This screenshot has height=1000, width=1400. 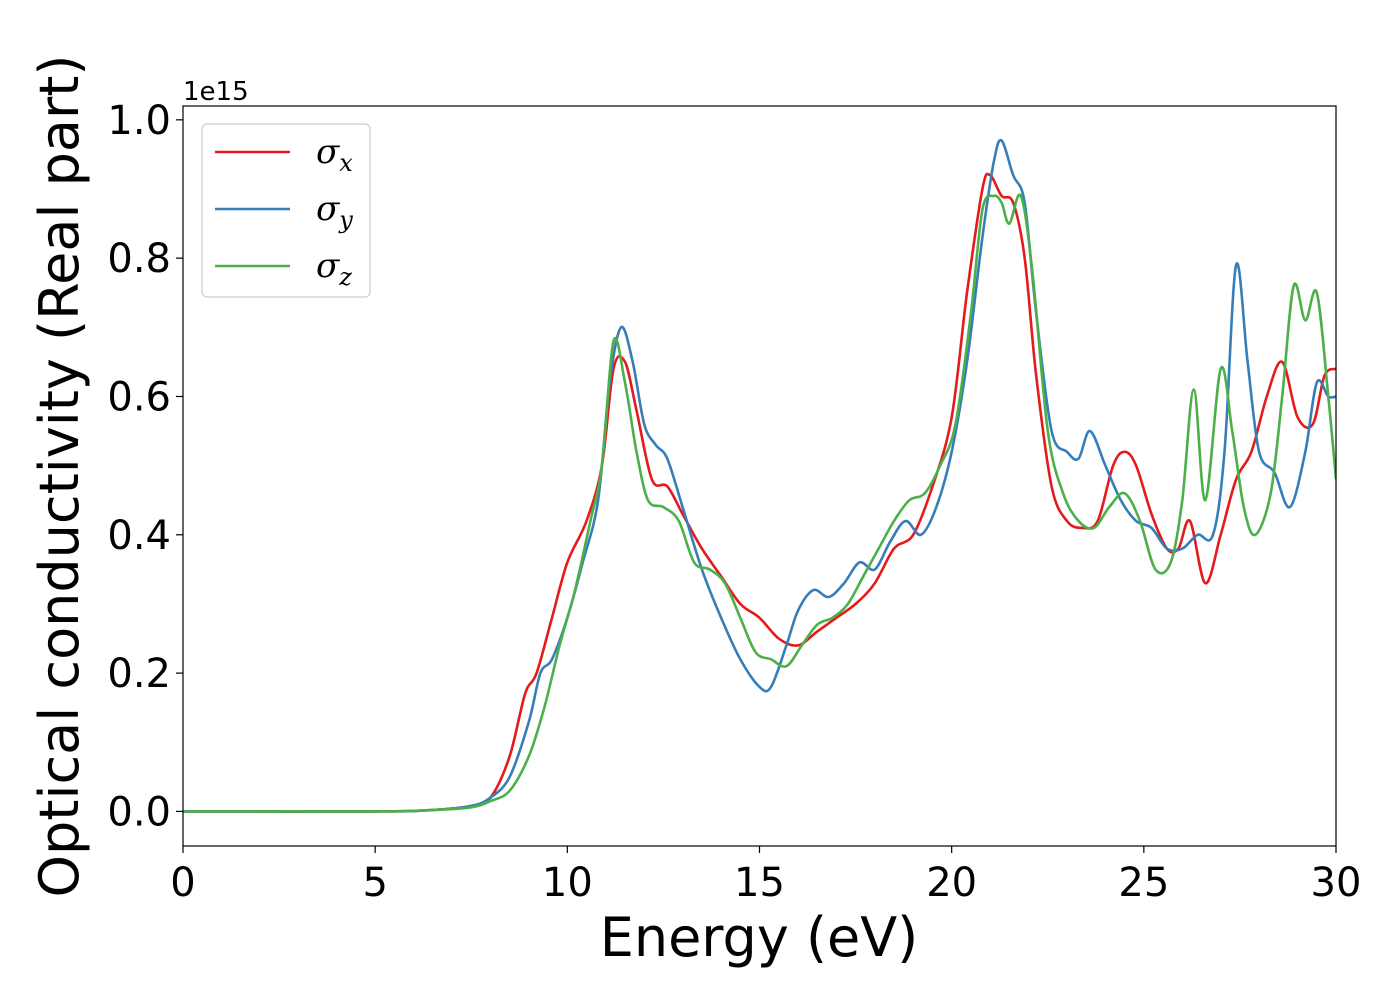 I want to click on legend-subscript: y, so click(x=345, y=220).